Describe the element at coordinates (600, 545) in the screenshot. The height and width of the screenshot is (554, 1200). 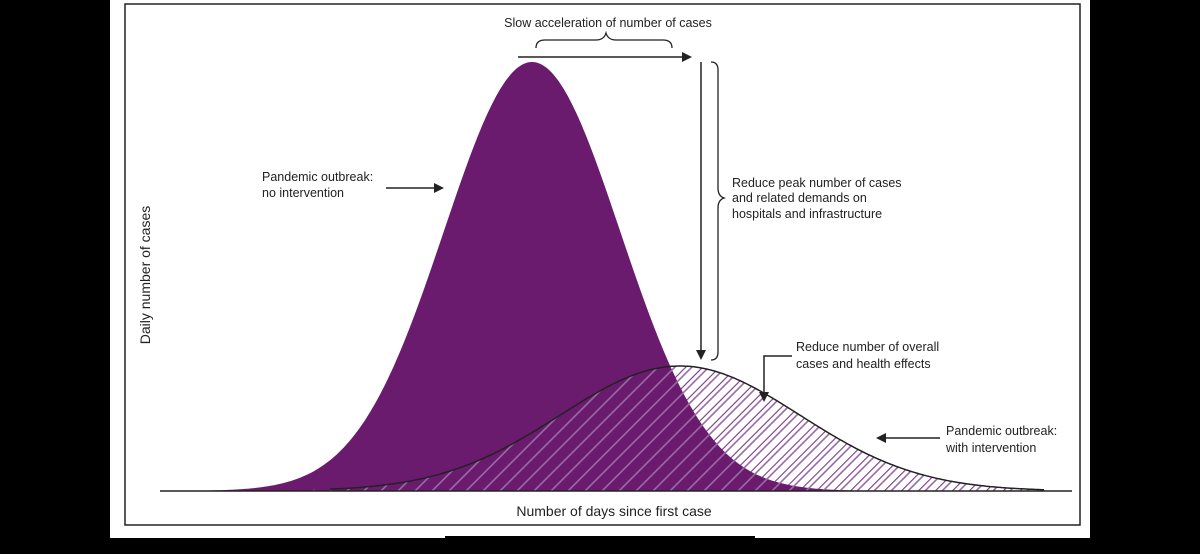
I see `bottom-black-bar` at that location.